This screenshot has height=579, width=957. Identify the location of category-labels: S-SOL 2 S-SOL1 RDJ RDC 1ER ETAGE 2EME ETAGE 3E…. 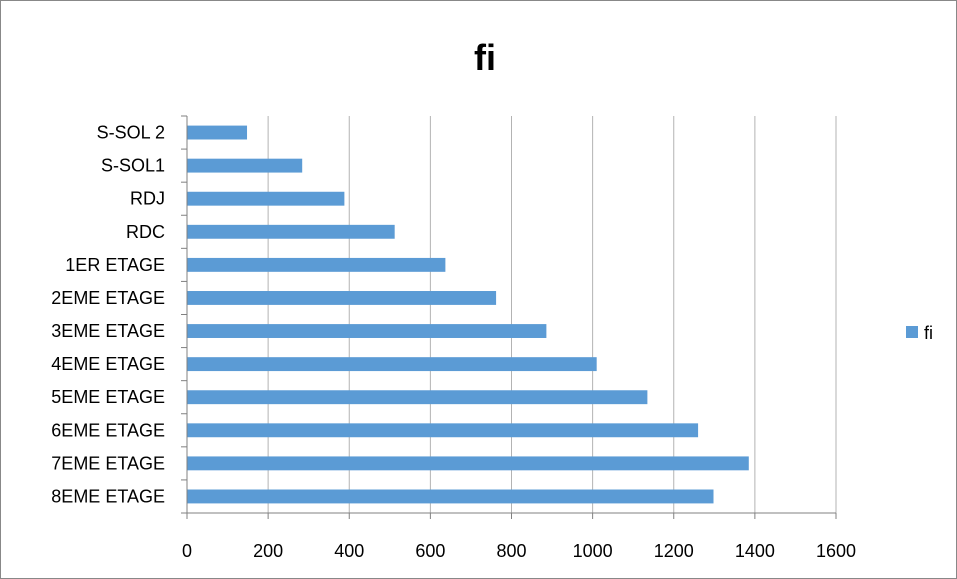
(108, 315).